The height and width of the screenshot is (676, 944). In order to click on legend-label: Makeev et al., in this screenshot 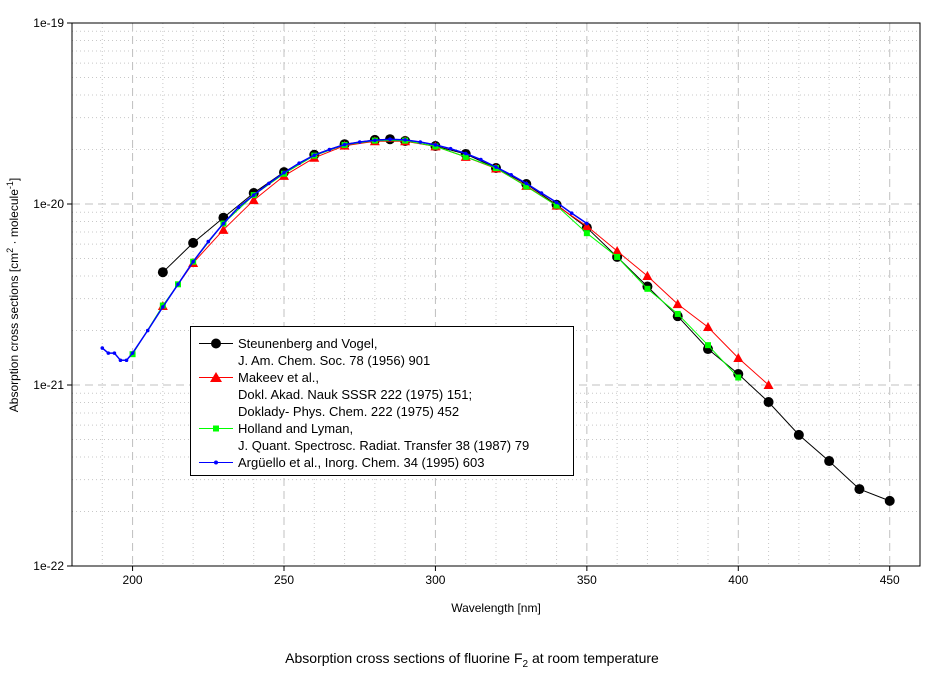, I will do `click(278, 377)`.